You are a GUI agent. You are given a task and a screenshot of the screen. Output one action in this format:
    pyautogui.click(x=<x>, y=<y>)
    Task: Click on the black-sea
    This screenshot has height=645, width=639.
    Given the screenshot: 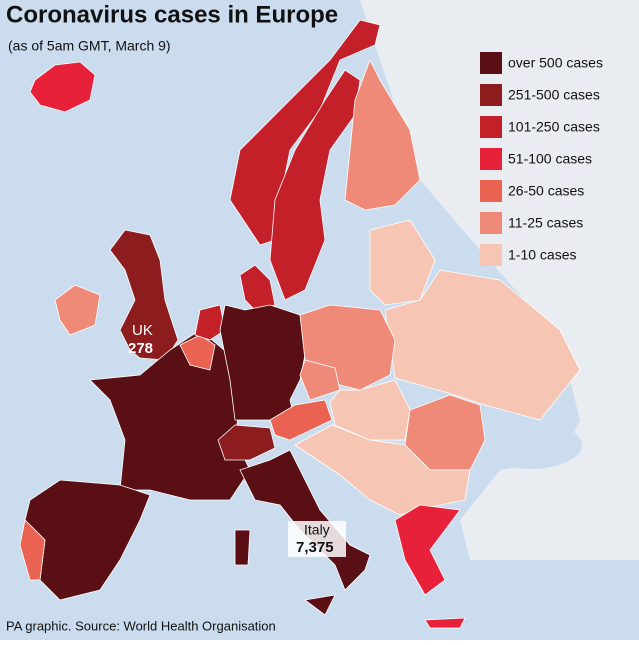 What is the action you would take?
    pyautogui.click(x=530, y=445)
    